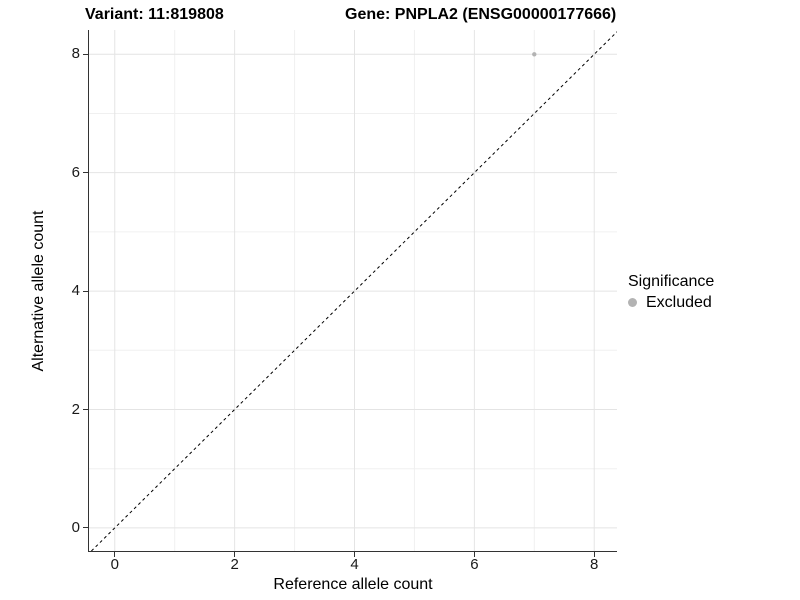 The image size is (800, 600). I want to click on y-axis-title: Alternative allele count, so click(38, 291).